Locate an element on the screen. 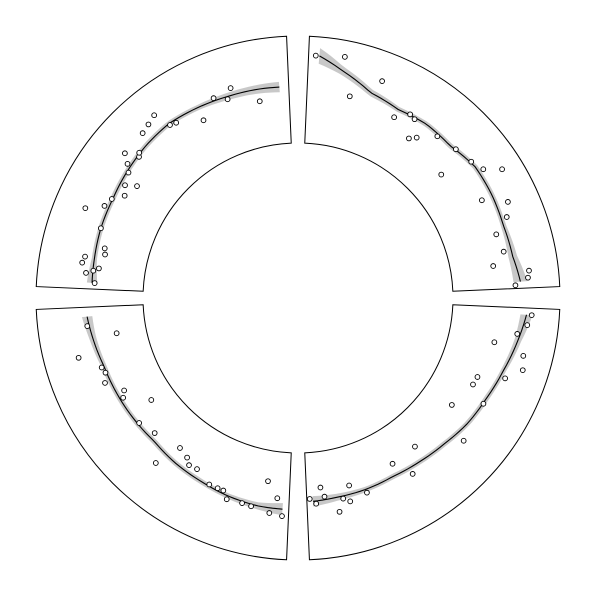 The width and height of the screenshot is (600, 600). smooth-line-top-right is located at coordinates (420, 168).